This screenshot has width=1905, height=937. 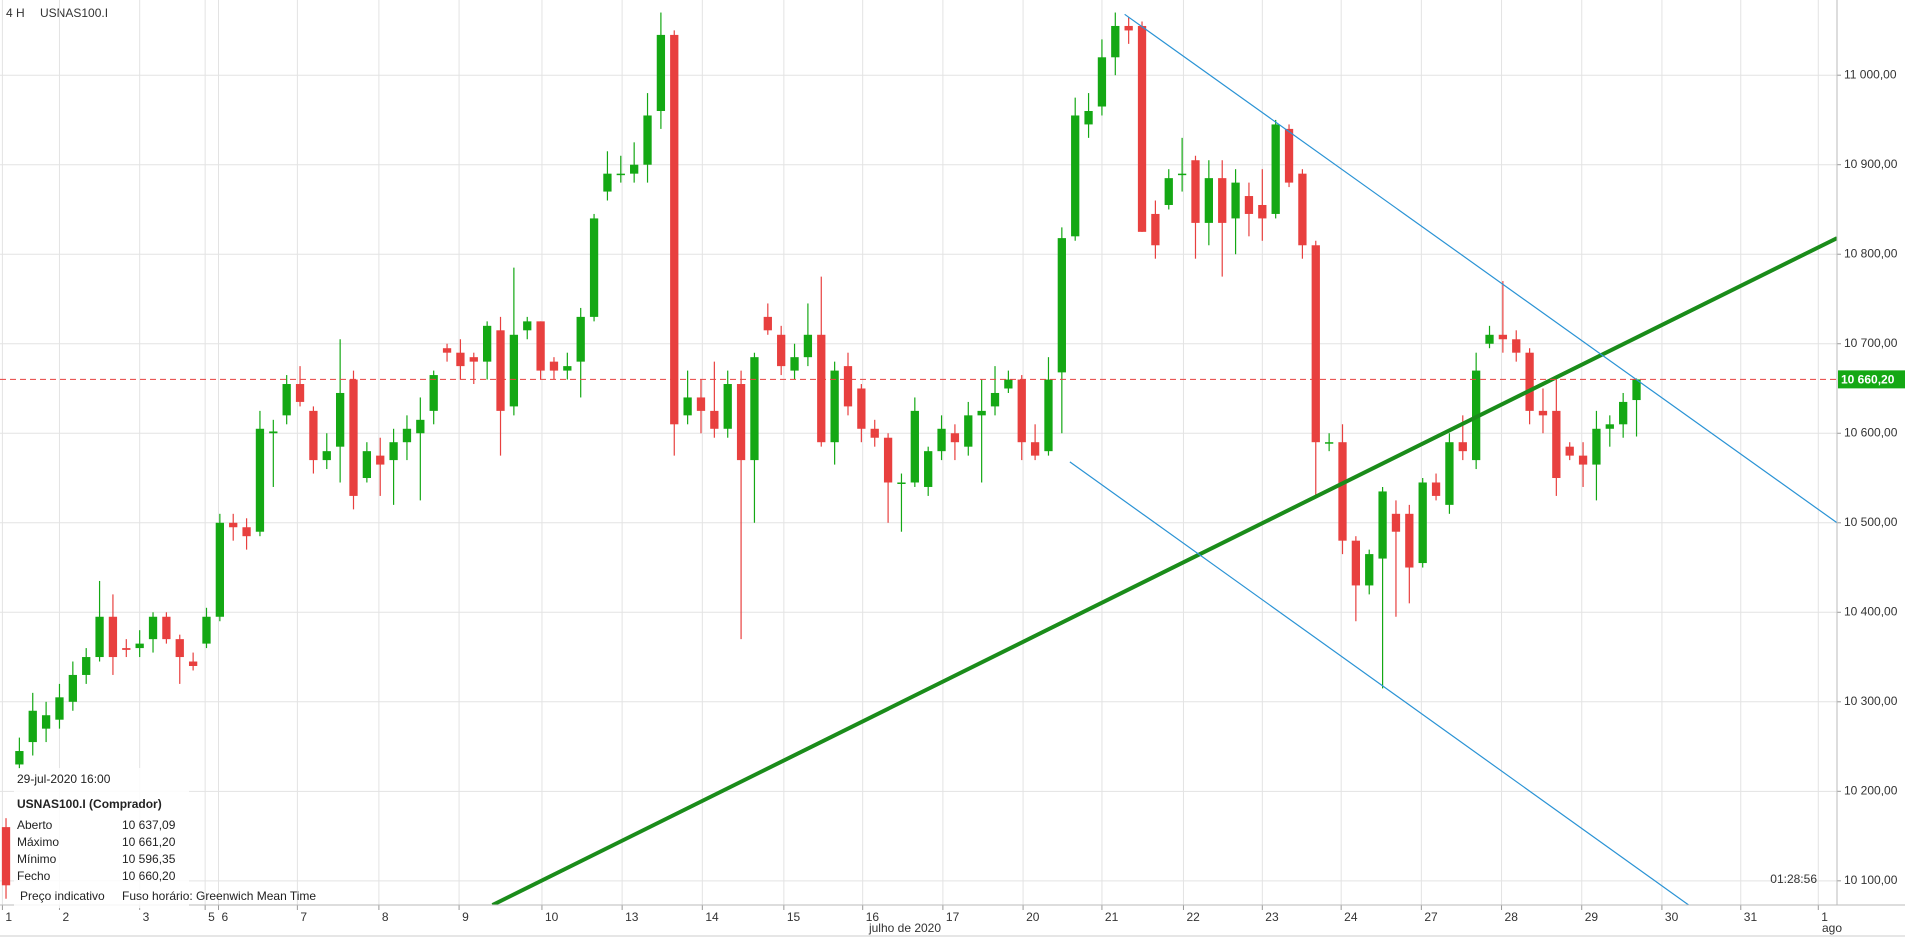 I want to click on x-tick-label: 20, so click(x=1033, y=917).